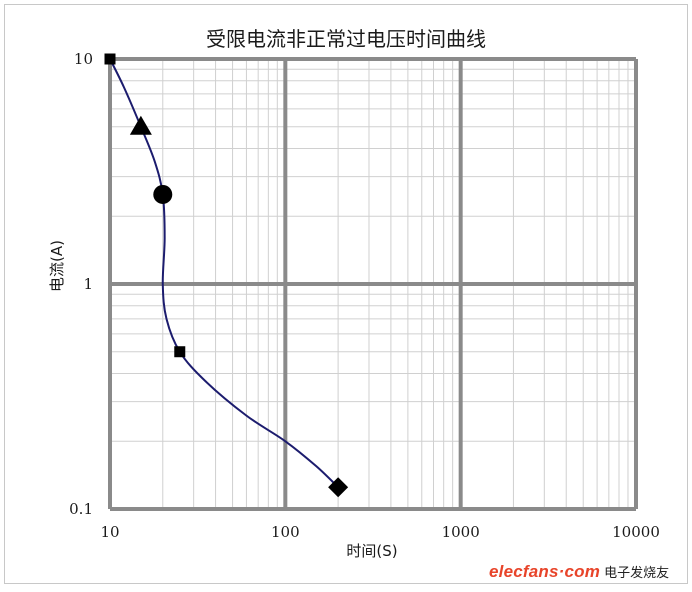  Describe the element at coordinates (636, 532) in the screenshot. I see `x-tick-label: 10000` at that location.